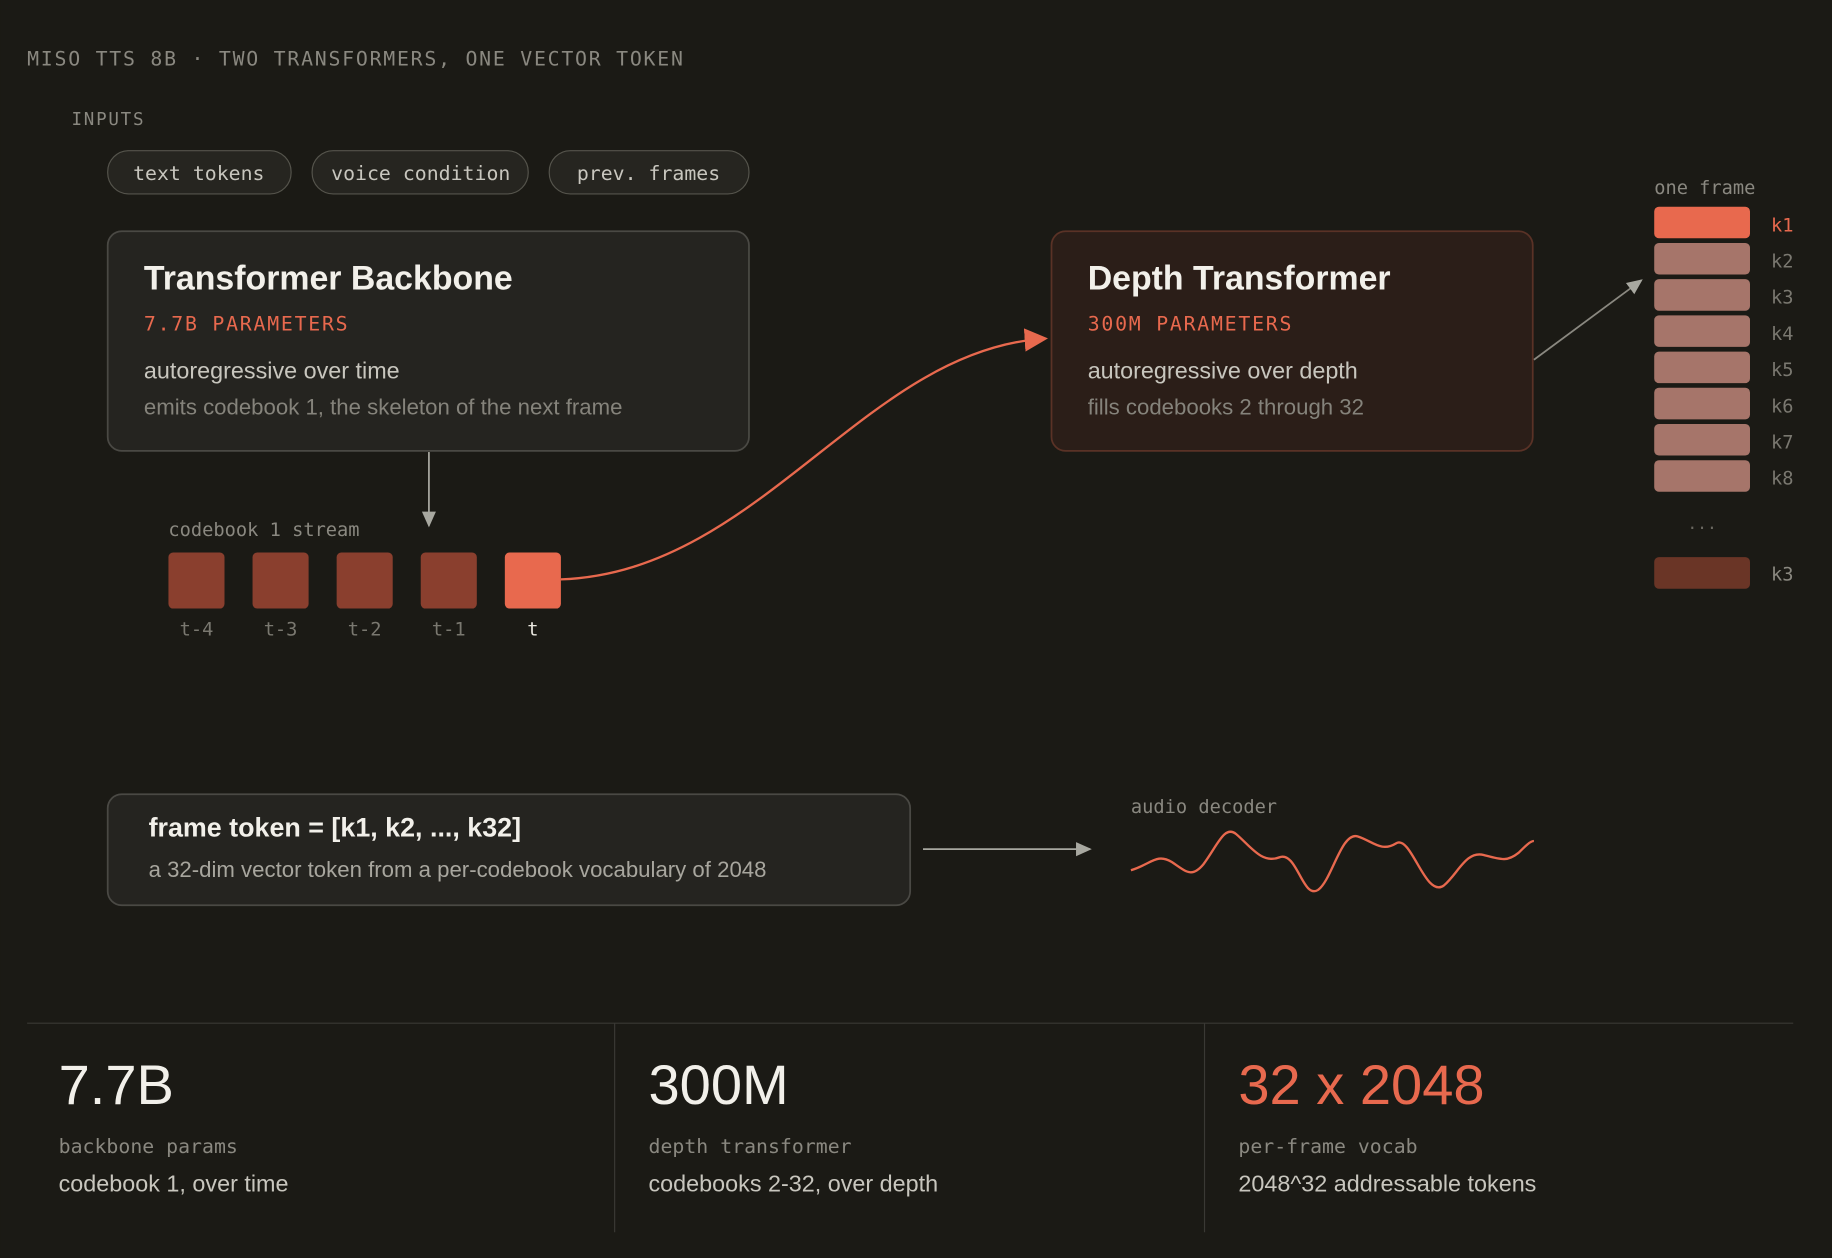 Image resolution: width=1832 pixels, height=1258 pixels. I want to click on codebook-label: k5, so click(1782, 370).